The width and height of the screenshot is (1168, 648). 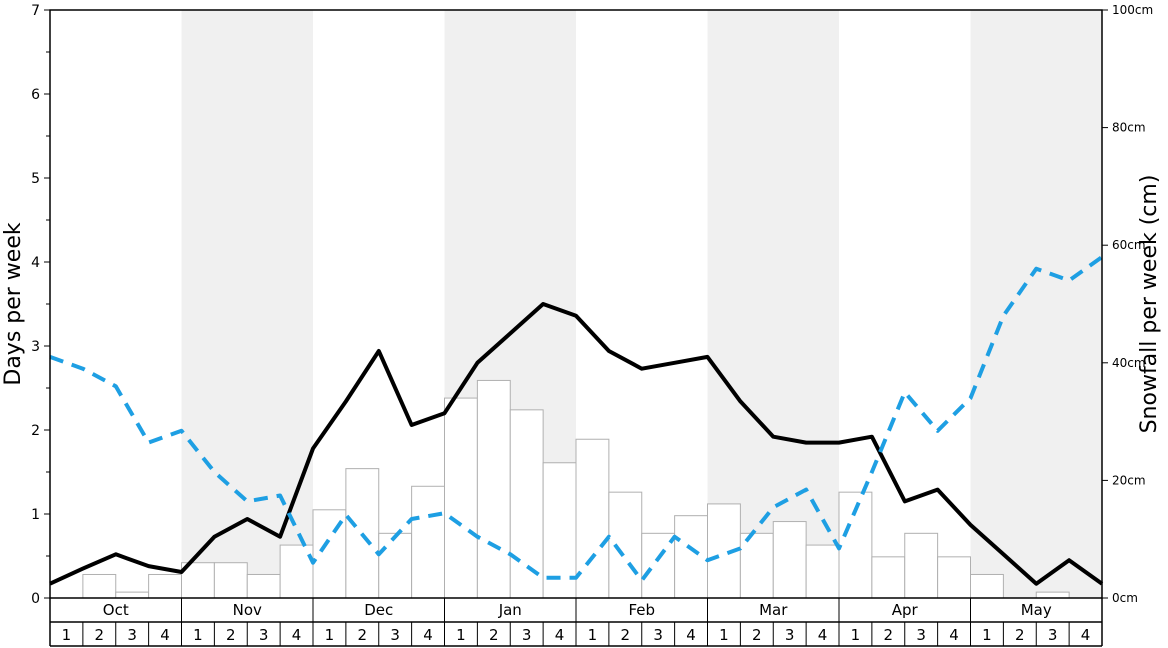 I want to click on y-right-axis-label: Snowfall per week (cm), so click(x=1149, y=304).